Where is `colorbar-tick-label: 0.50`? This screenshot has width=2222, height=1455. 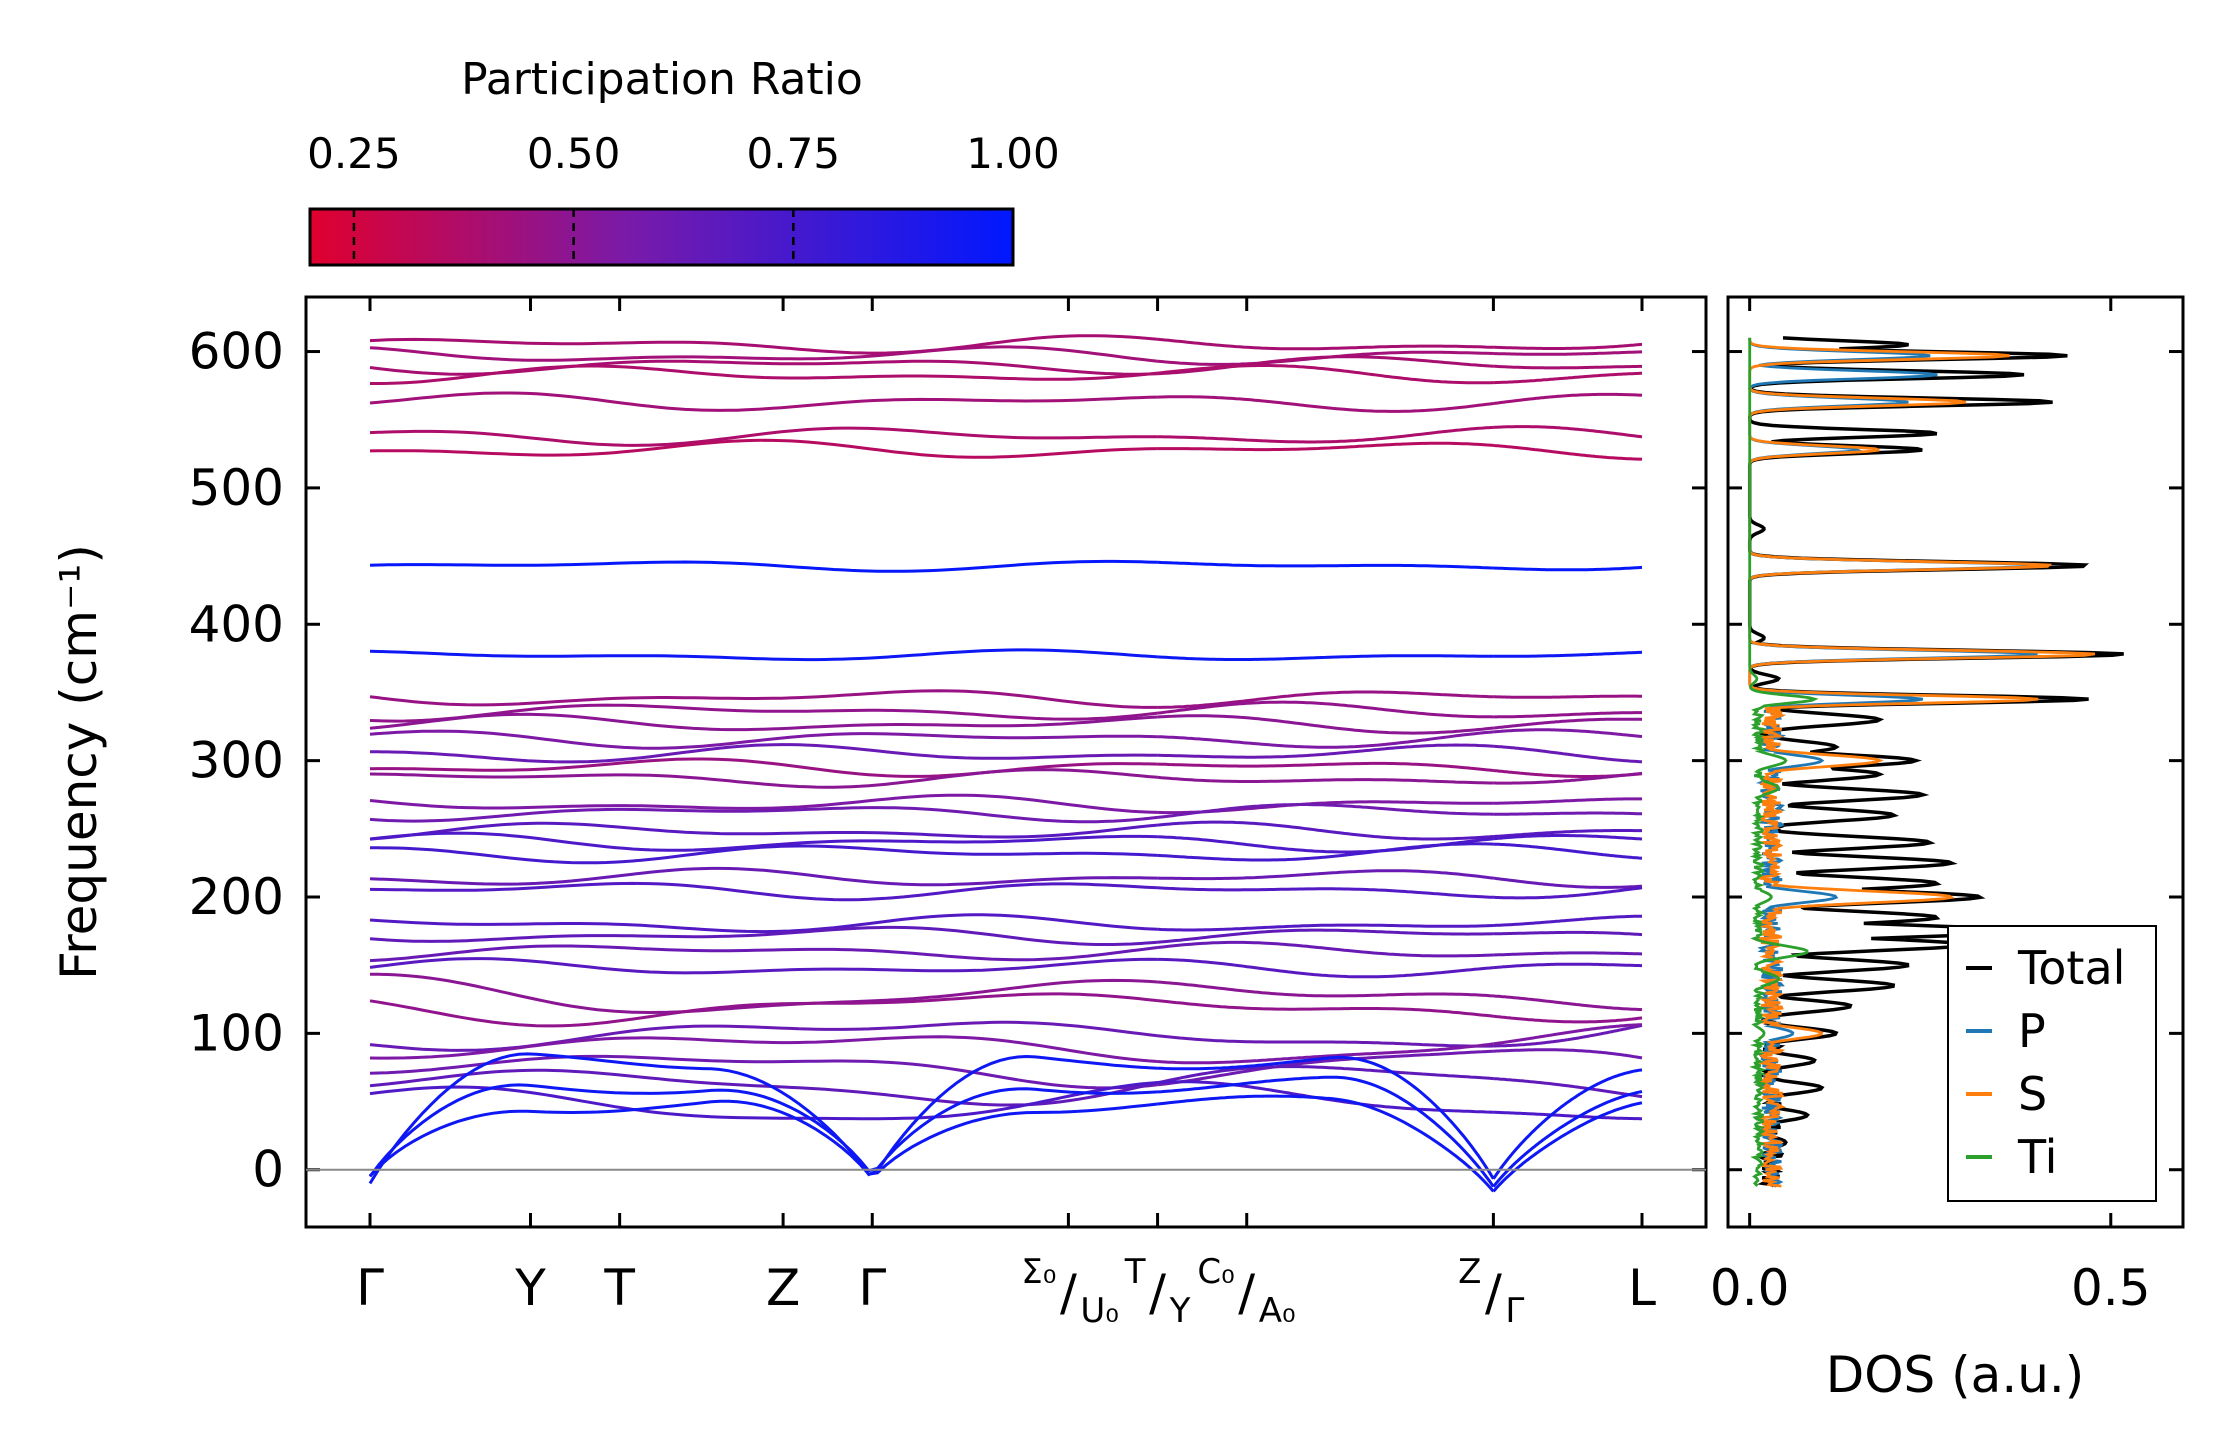
colorbar-tick-label: 0.50 is located at coordinates (574, 153).